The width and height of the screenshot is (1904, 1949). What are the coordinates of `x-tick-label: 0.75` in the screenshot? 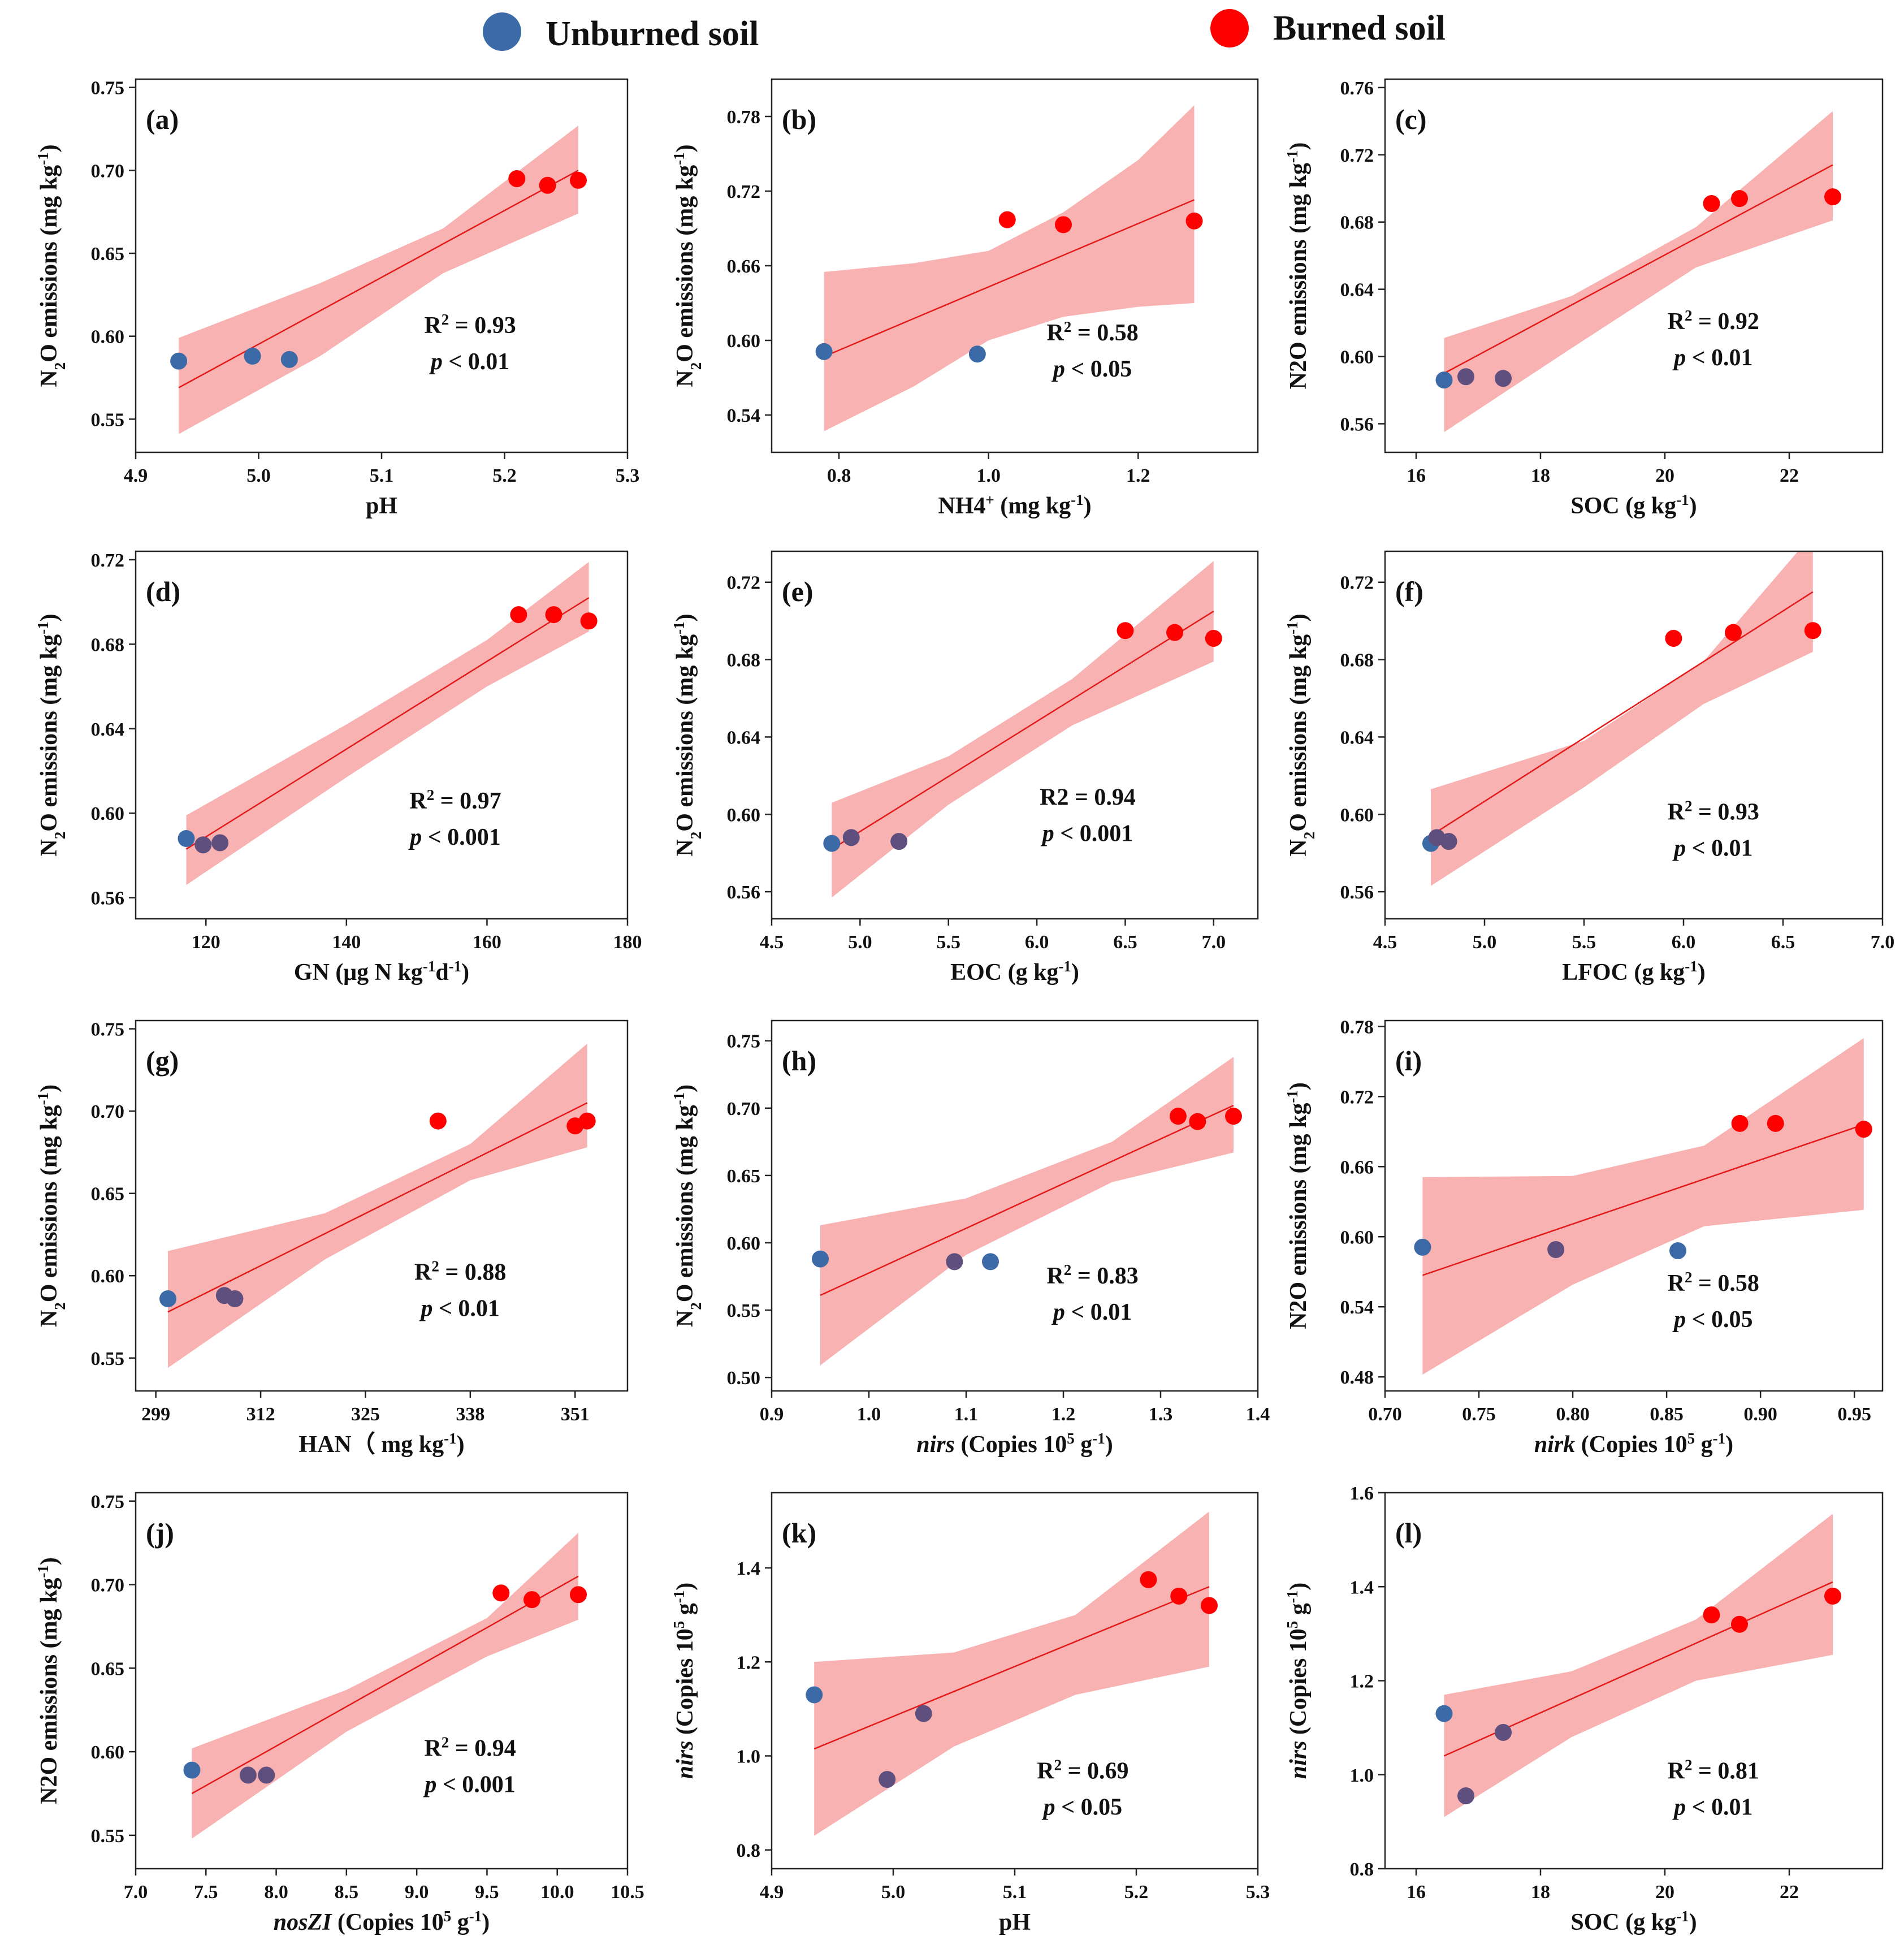 It's located at (1479, 1414).